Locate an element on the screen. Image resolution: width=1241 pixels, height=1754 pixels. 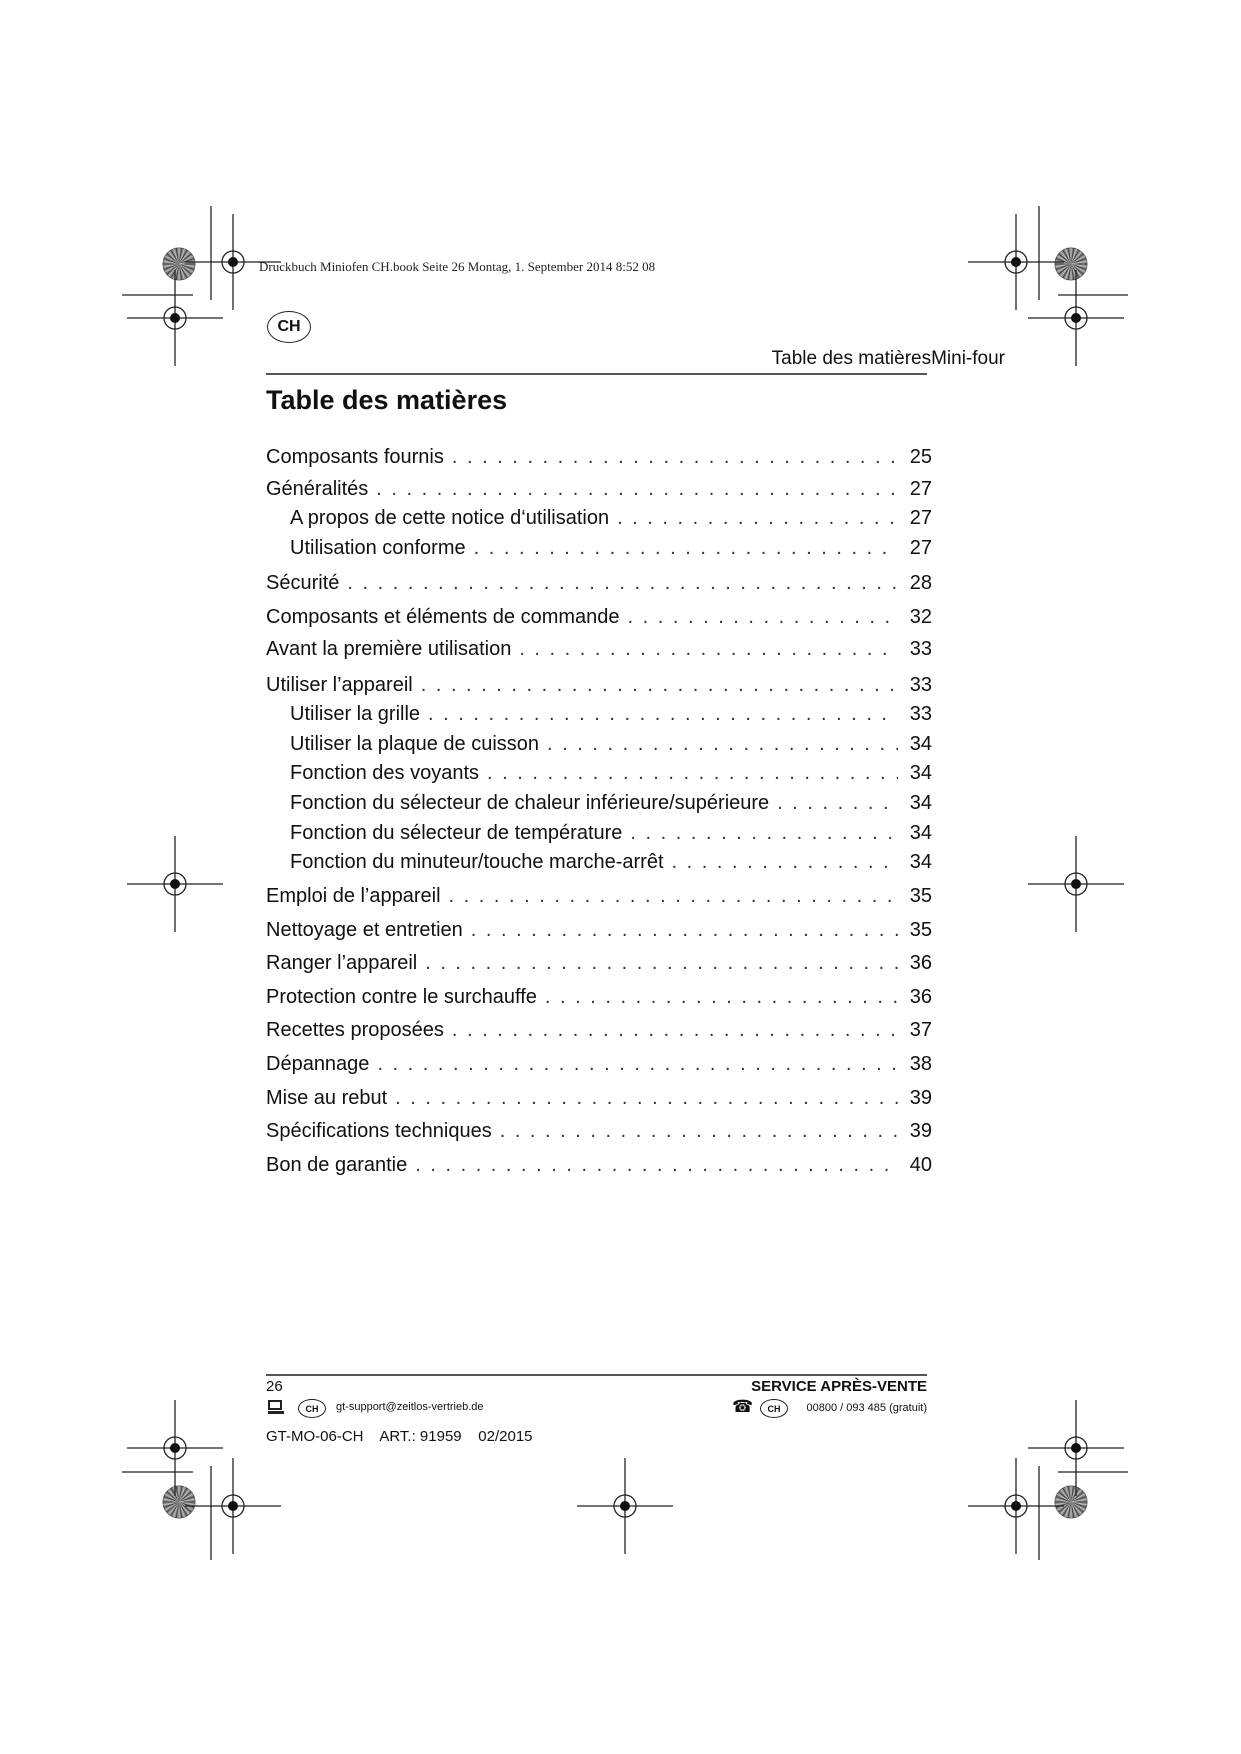
toc-entry: Composants fournis 25 is located at coordinates (599, 457).